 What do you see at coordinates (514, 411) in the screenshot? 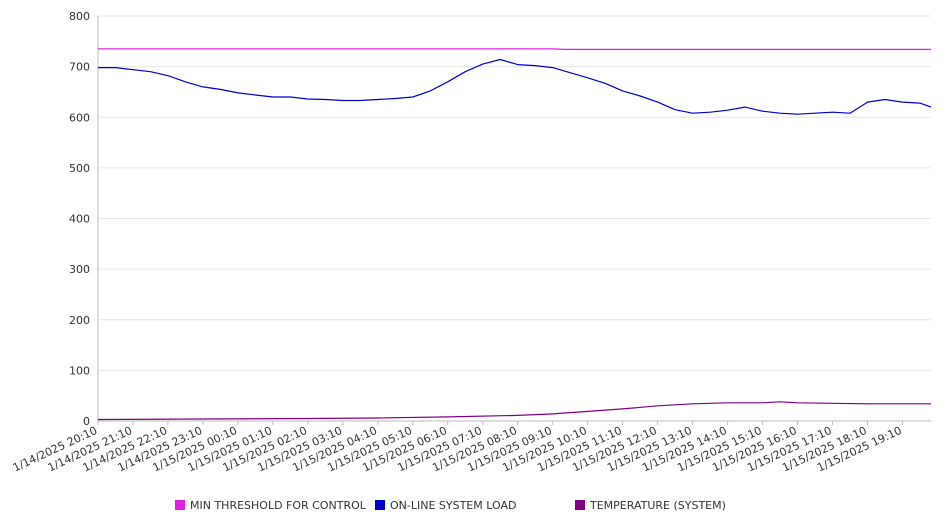
I see `series-line-temperature-system` at bounding box center [514, 411].